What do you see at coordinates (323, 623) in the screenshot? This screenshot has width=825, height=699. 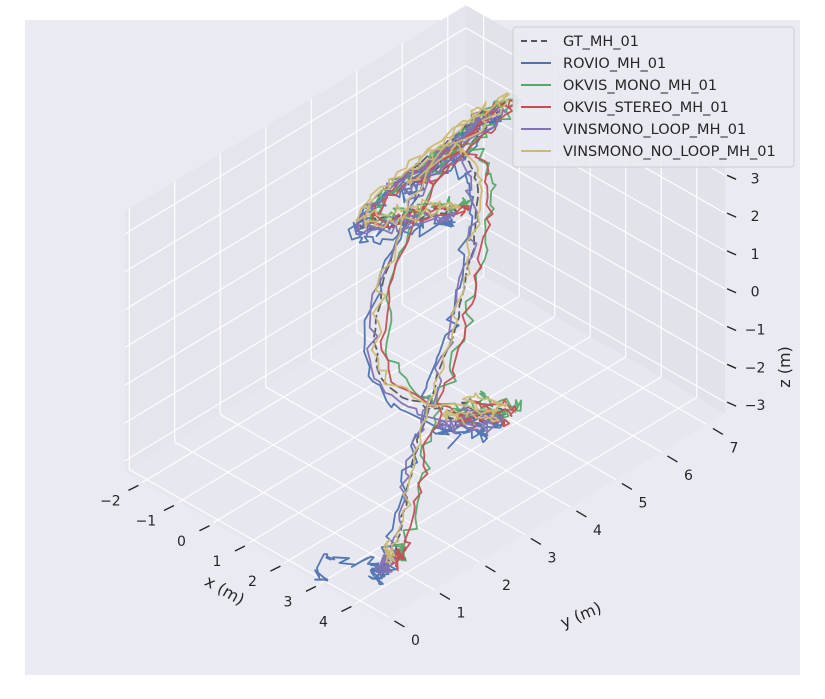 I see `x-tick-label-4: 4` at bounding box center [323, 623].